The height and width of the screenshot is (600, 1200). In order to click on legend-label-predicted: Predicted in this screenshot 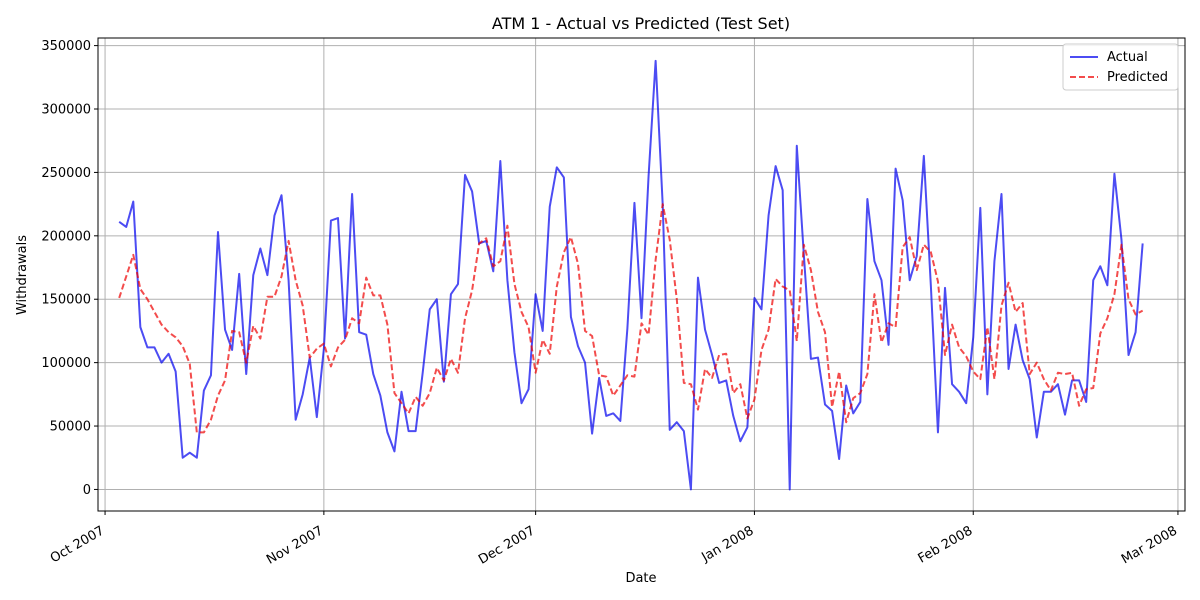, I will do `click(1137, 77)`.